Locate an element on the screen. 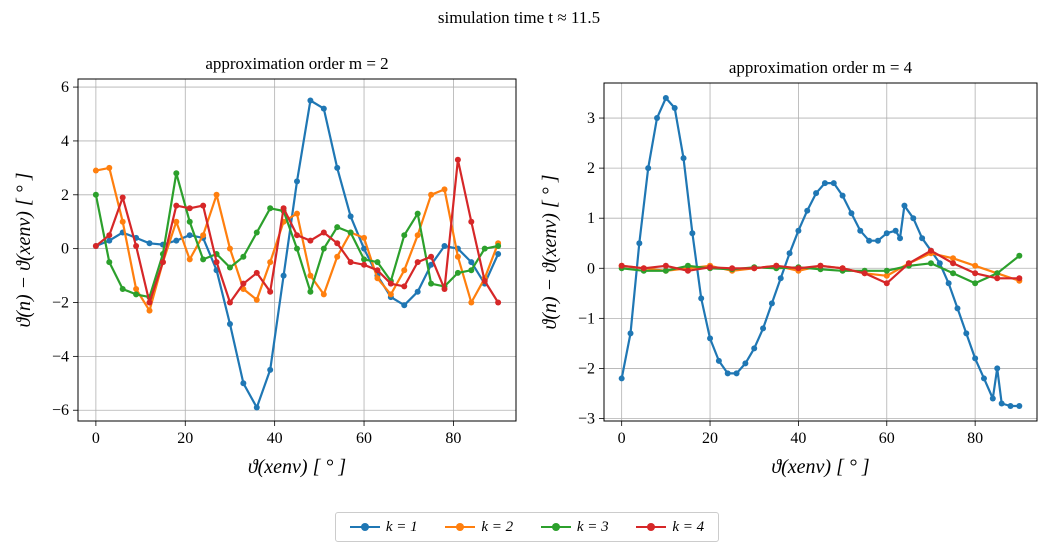  y-tick-label: 3 is located at coordinates (591, 118).